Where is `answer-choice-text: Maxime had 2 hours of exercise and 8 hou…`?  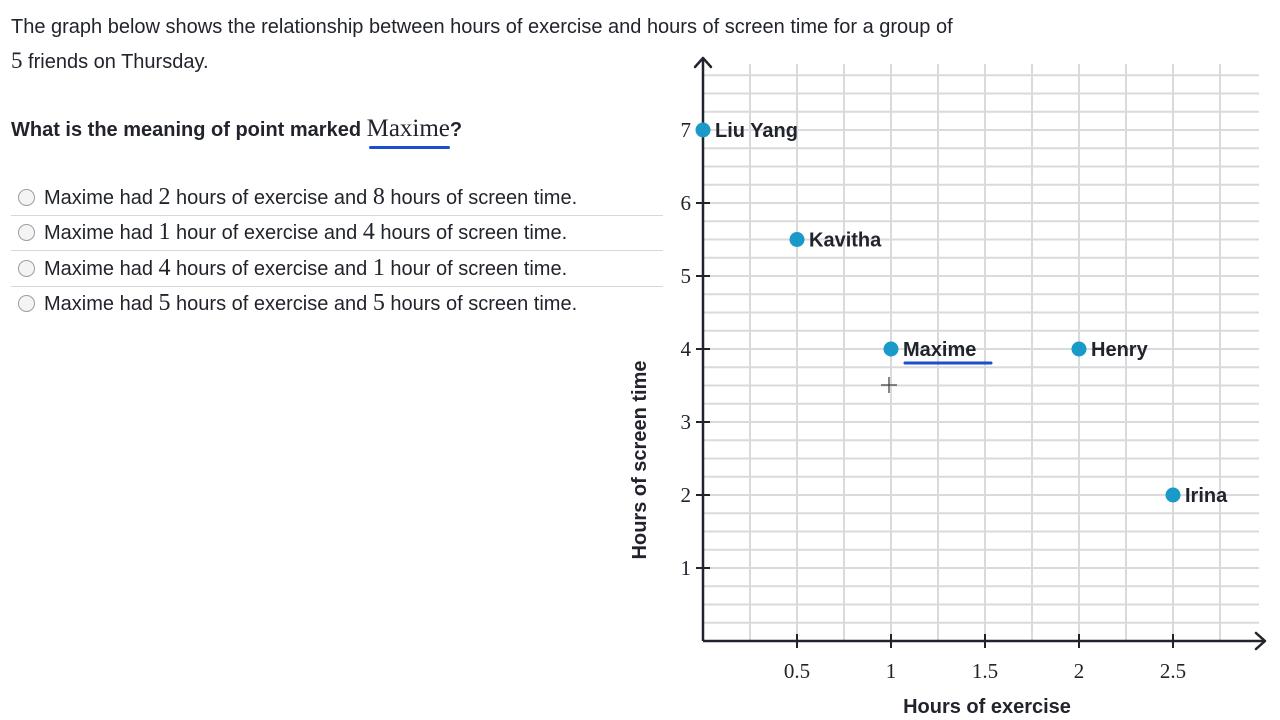 answer-choice-text: Maxime had 2 hours of exercise and 8 hou… is located at coordinates (310, 197).